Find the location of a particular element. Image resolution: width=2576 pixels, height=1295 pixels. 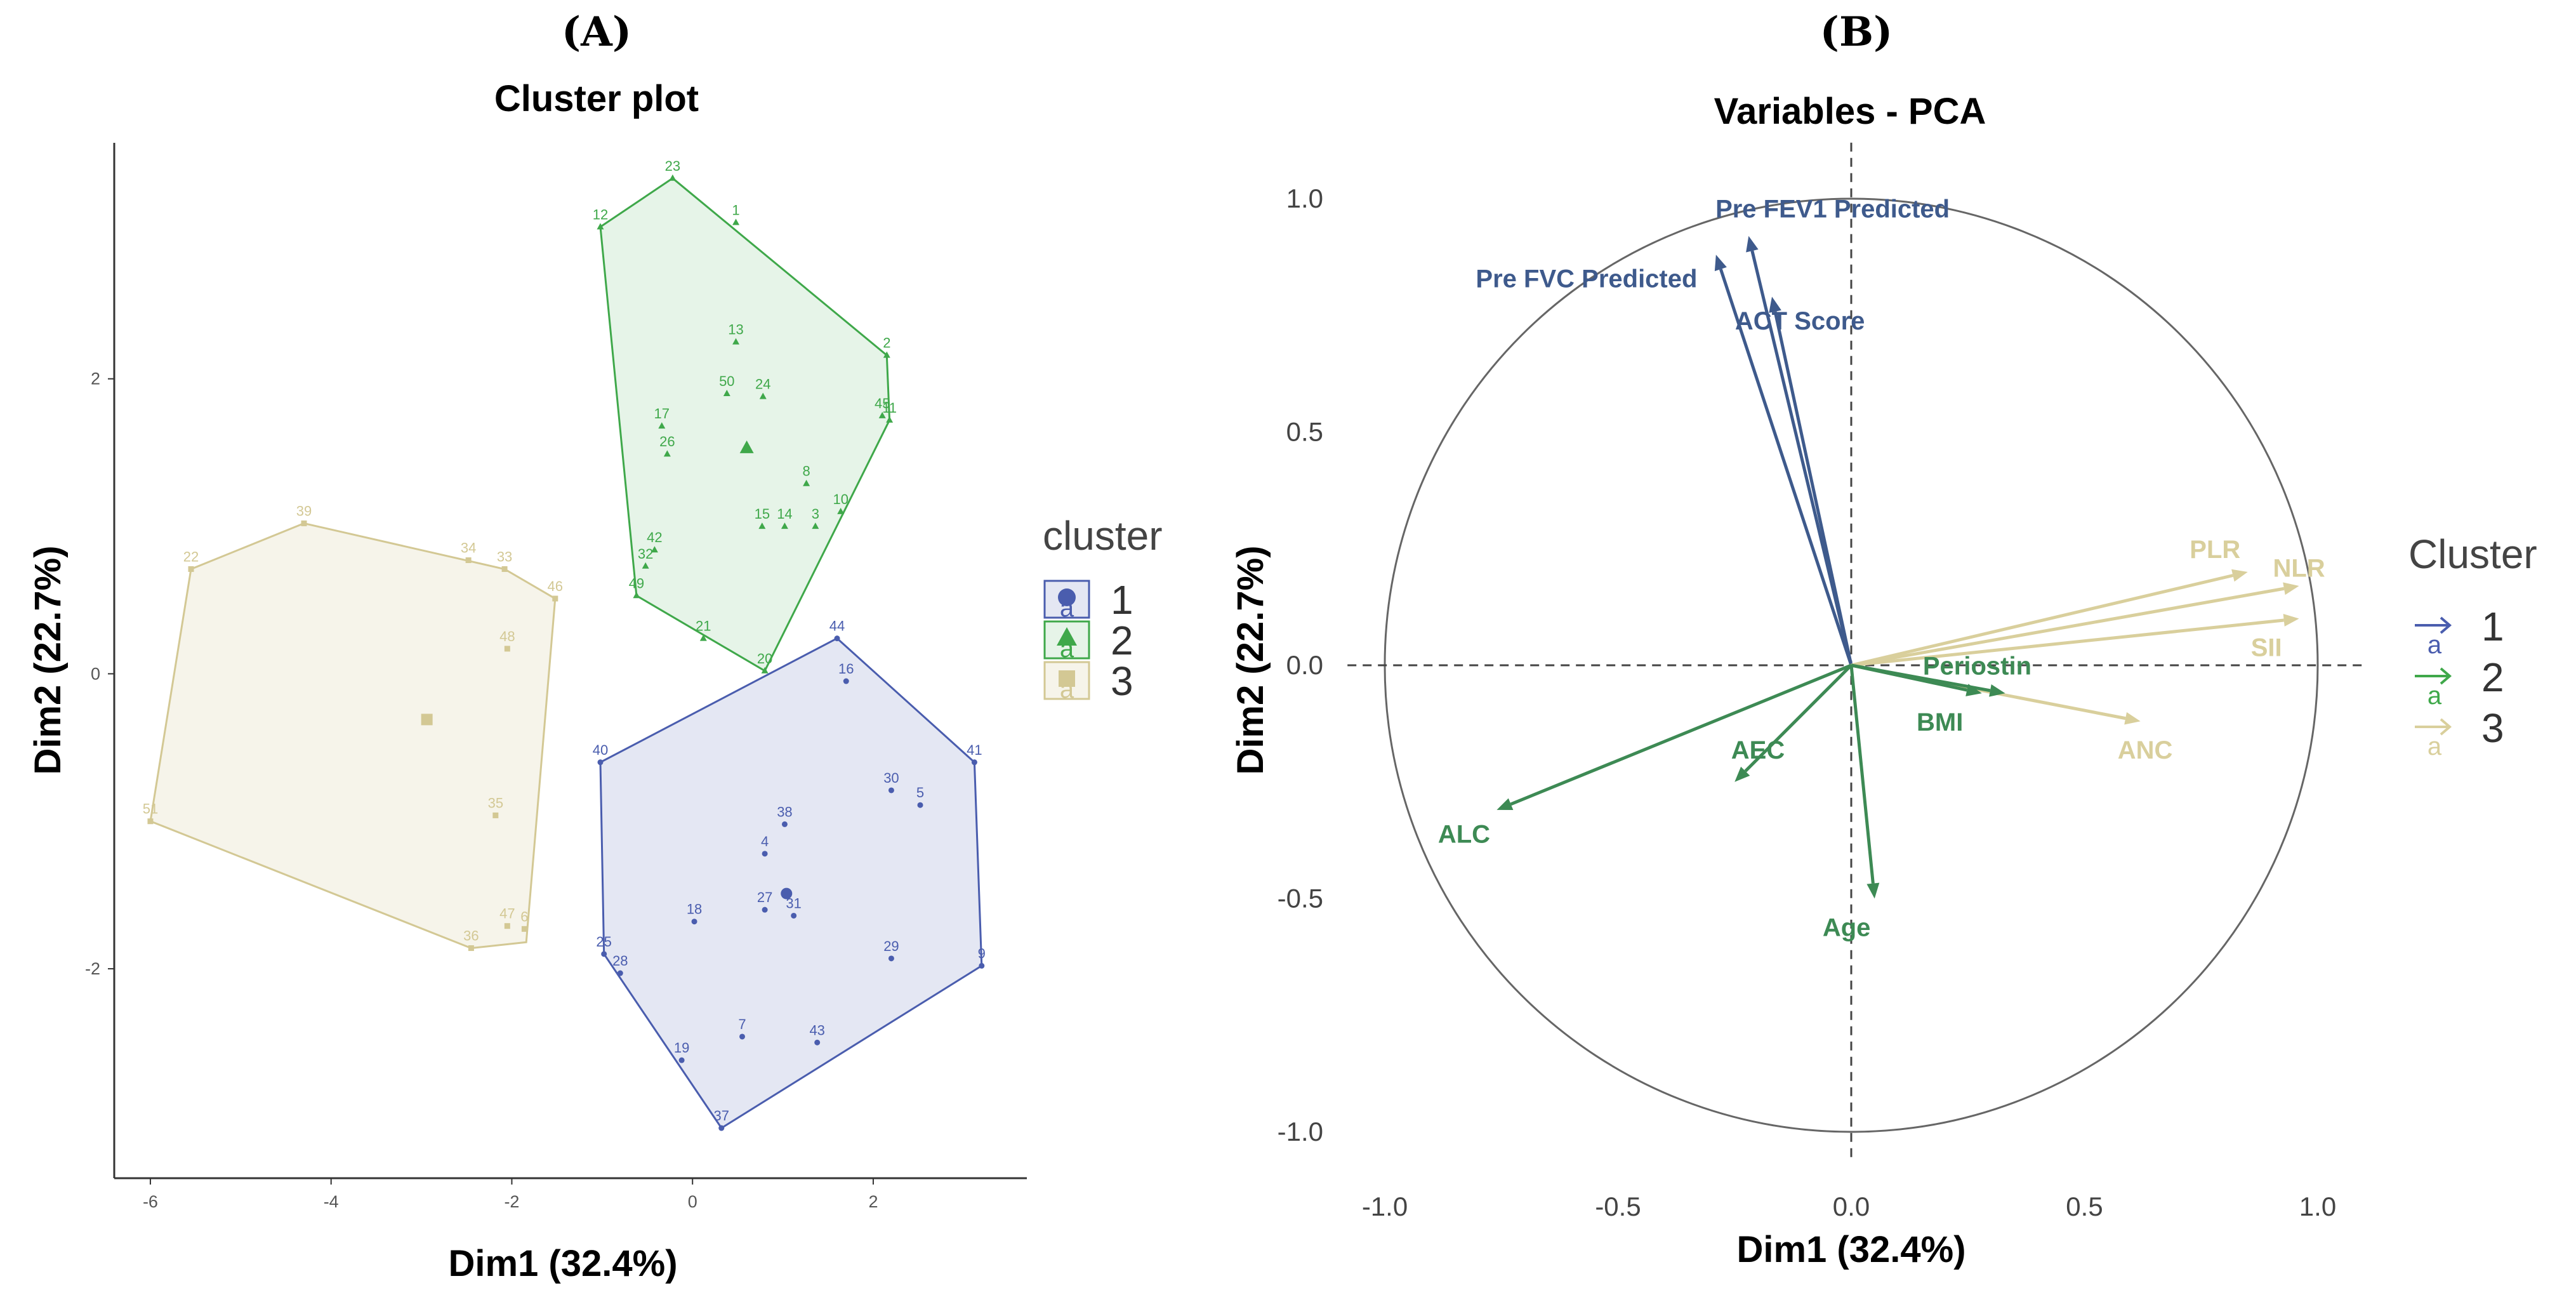

cluster-3-hull is located at coordinates (353, 736).